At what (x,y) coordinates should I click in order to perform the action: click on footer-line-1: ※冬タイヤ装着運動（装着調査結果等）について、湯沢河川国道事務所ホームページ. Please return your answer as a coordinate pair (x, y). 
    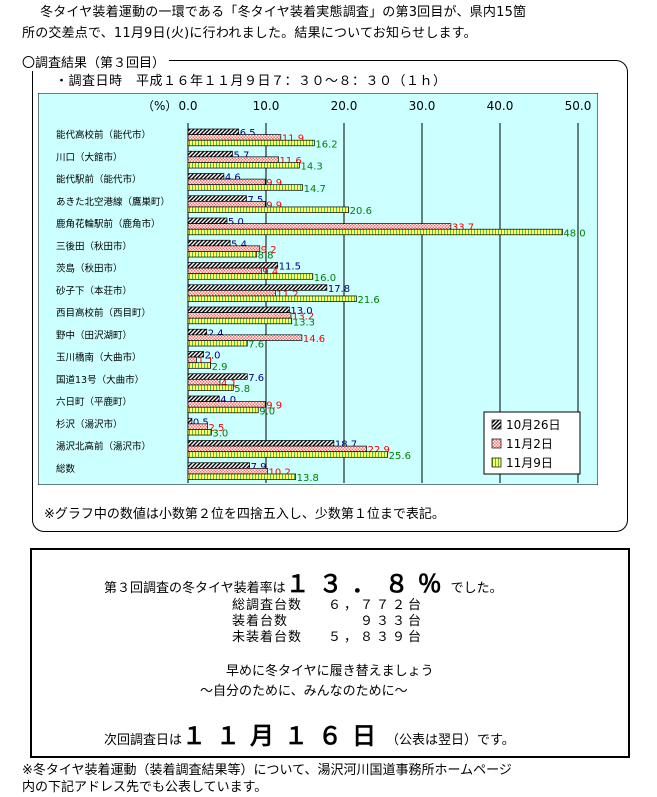
    Looking at the image, I should click on (267, 770).